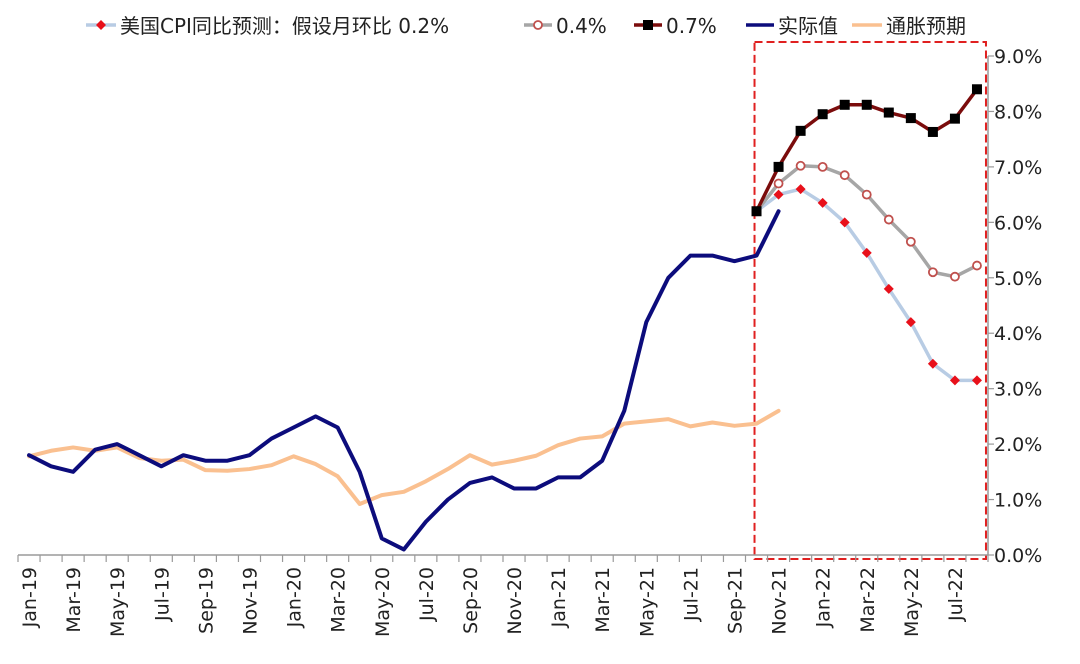 The width and height of the screenshot is (1080, 664). I want to click on y-tick-label: 0.0%, so click(1018, 556).